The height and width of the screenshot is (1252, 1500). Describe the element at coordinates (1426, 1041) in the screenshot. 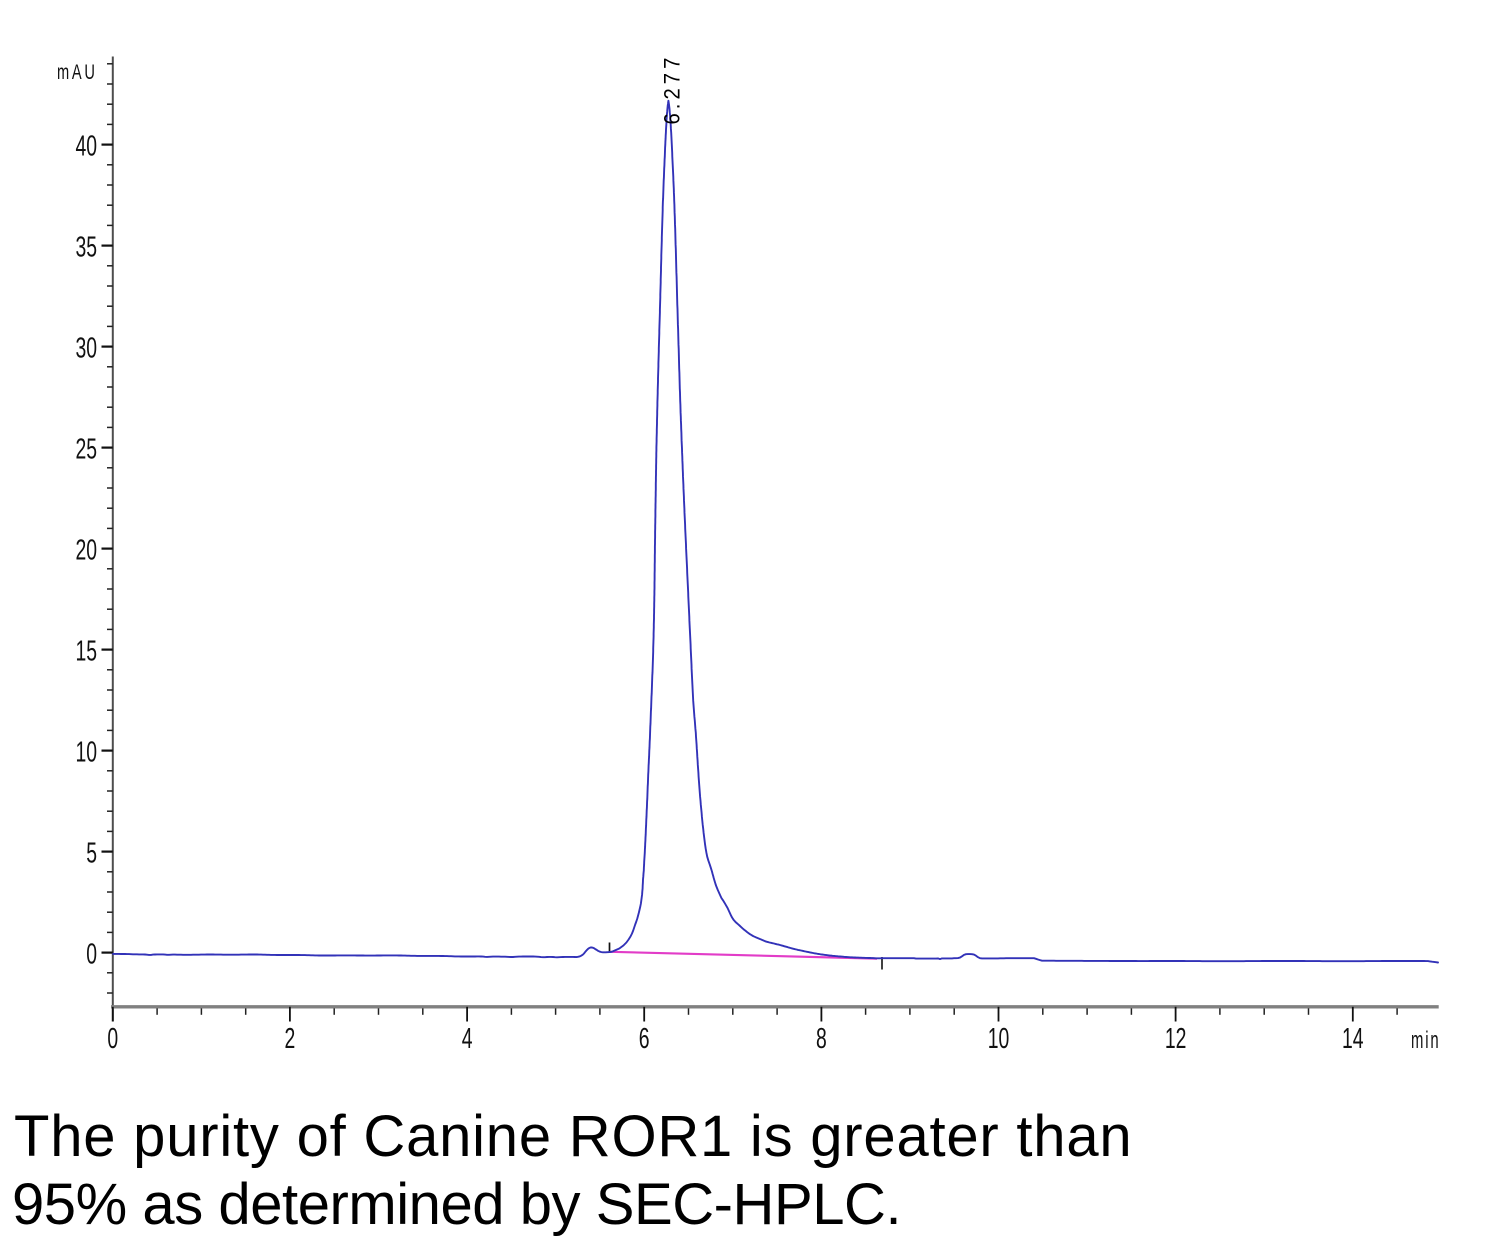

I see `svg-text: min` at that location.